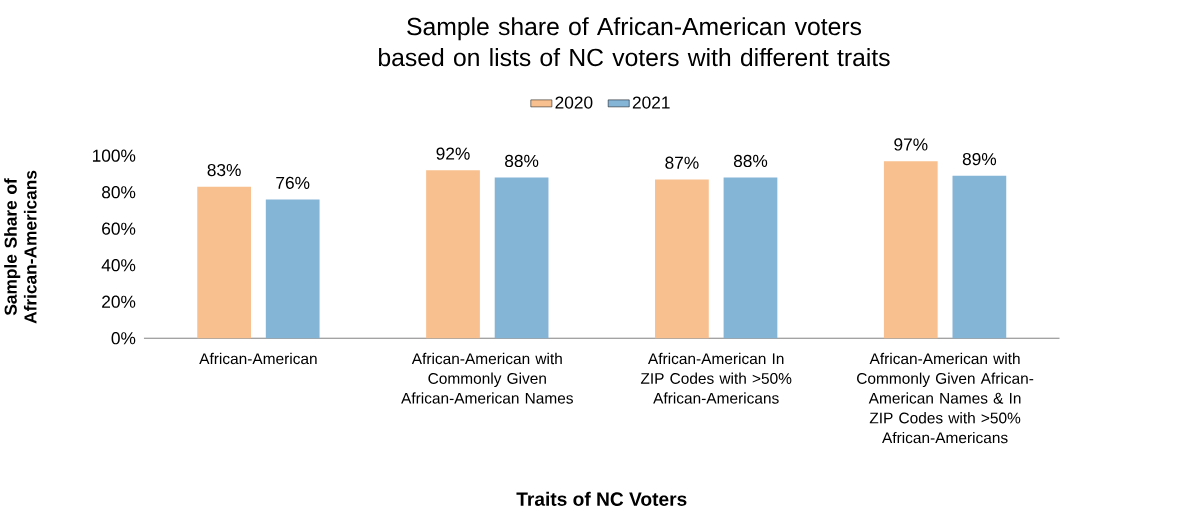 The height and width of the screenshot is (512, 1182). I want to click on x-tick-label: African-American, so click(258, 358).